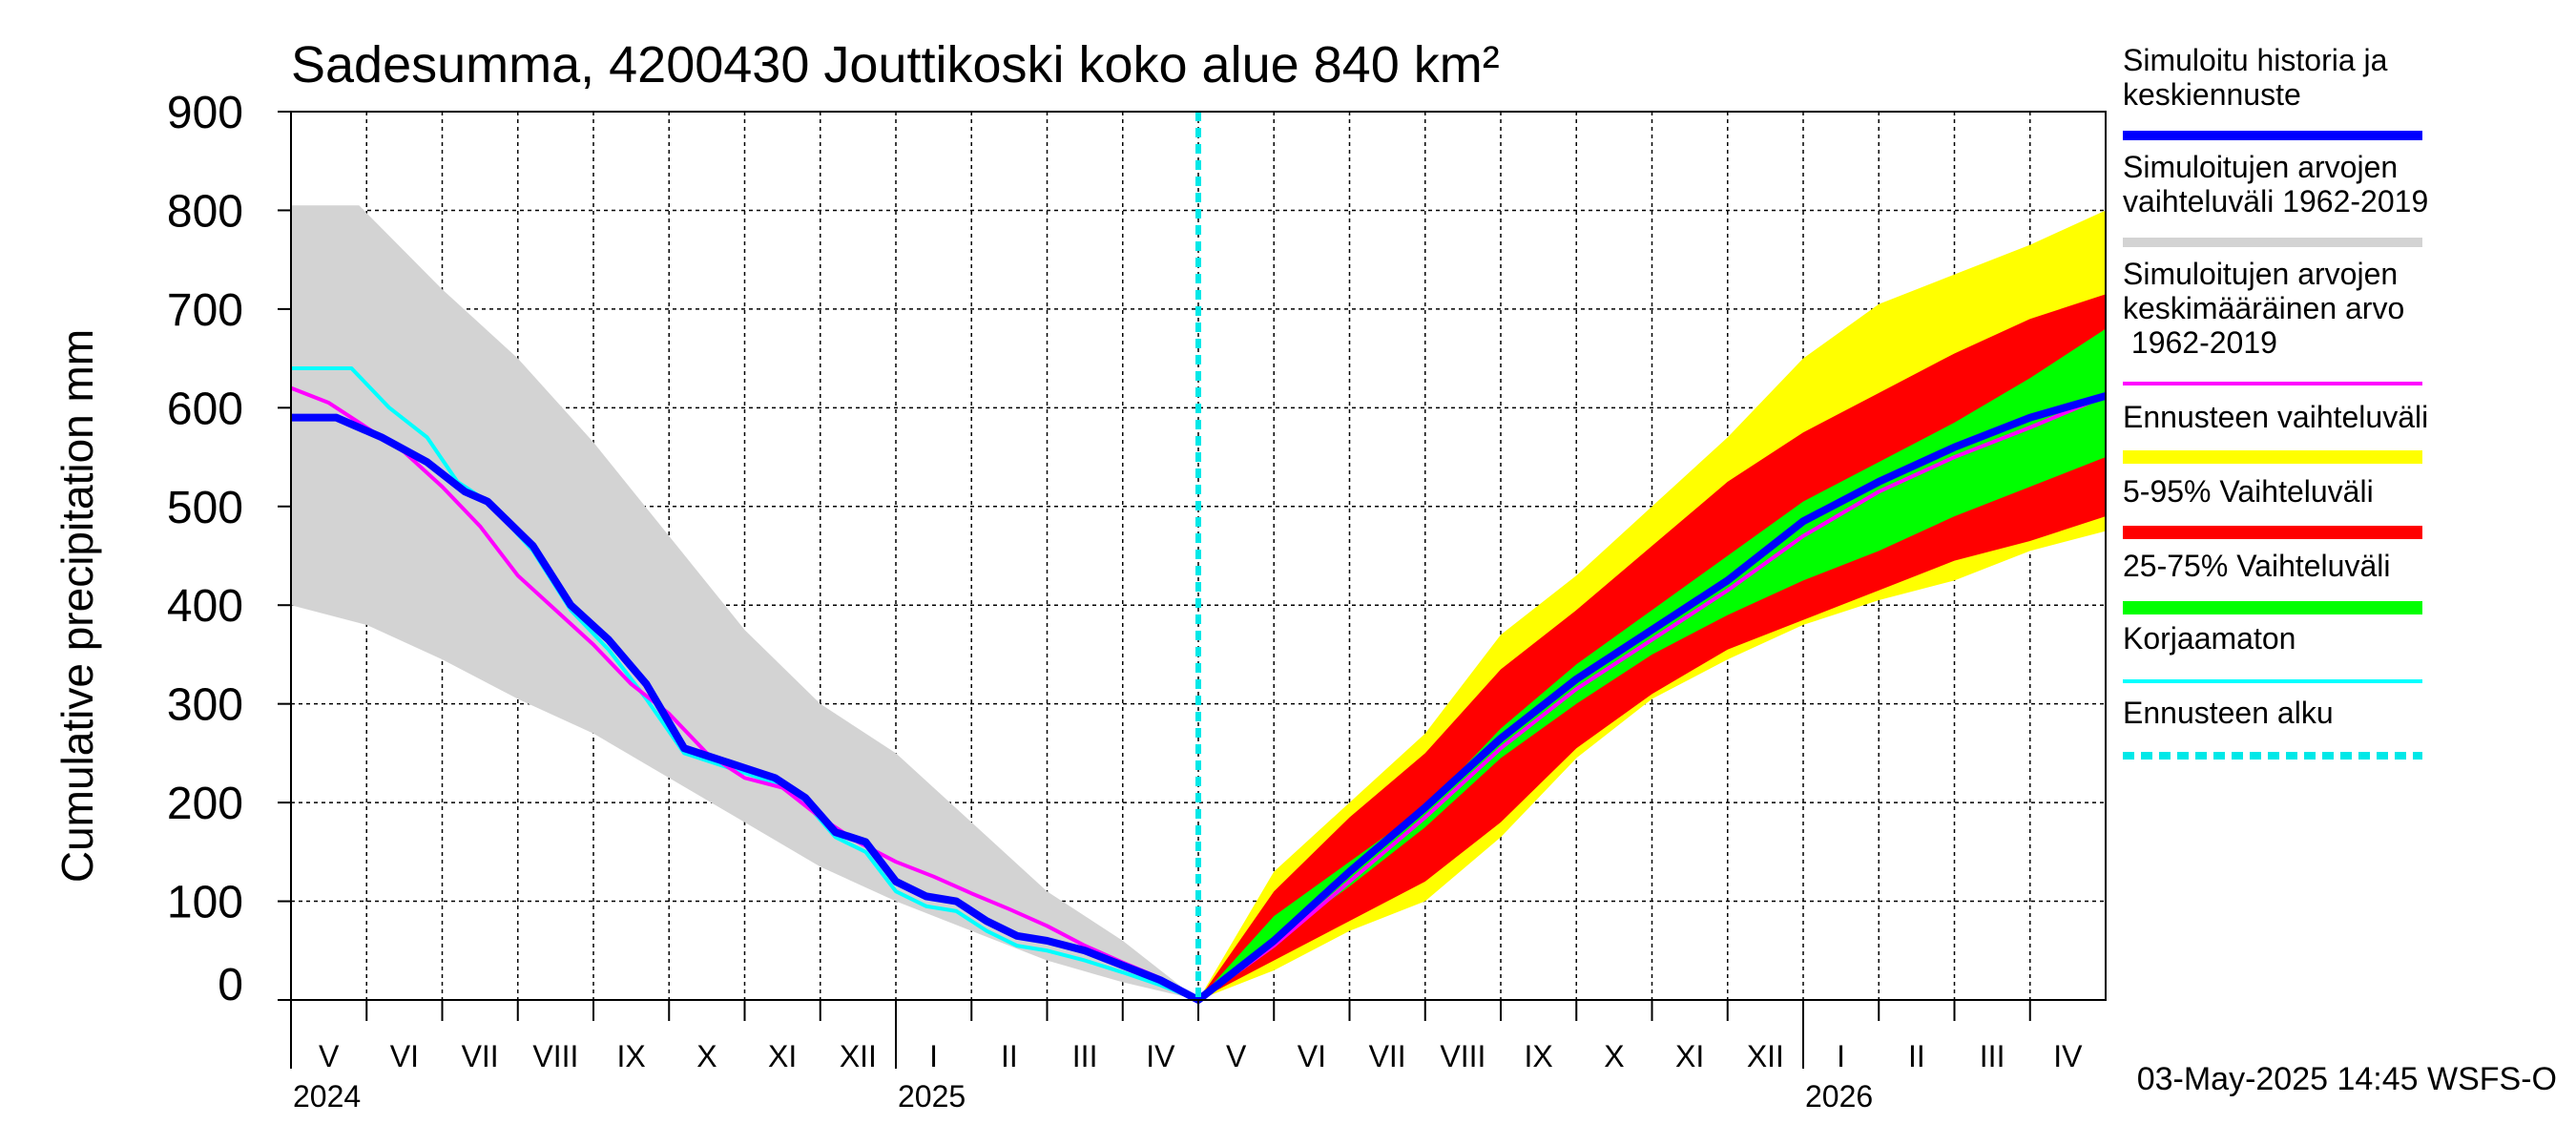  I want to click on y-tick-label: 900, so click(205, 113).